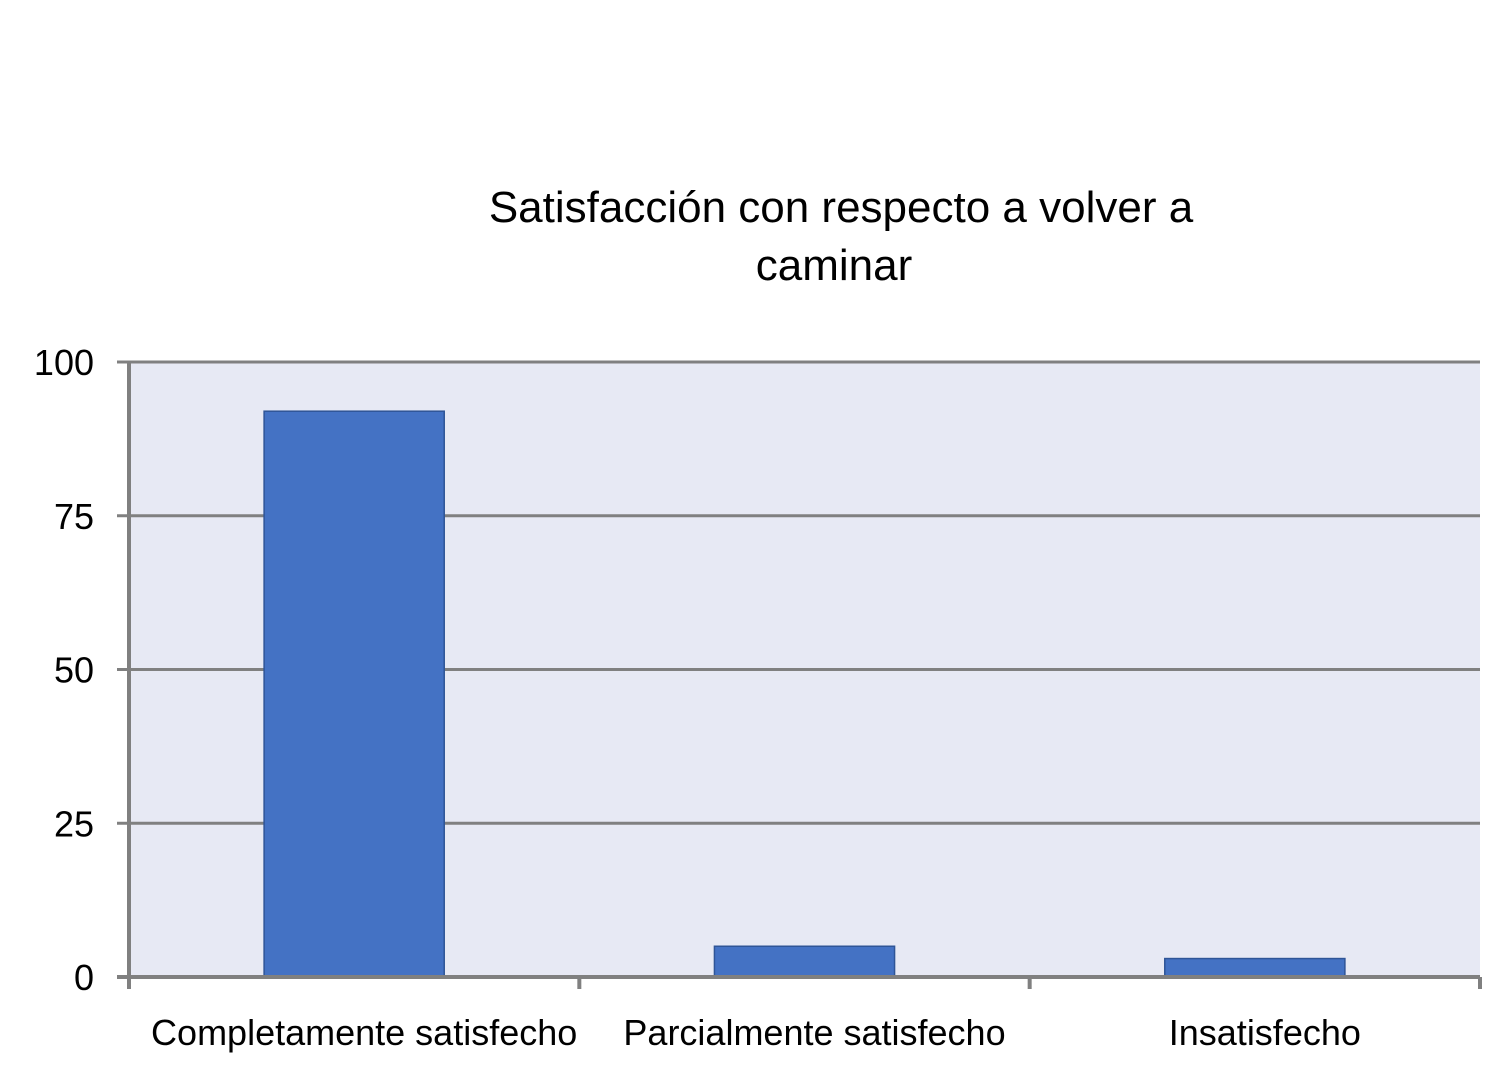  Describe the element at coordinates (84, 977) in the screenshot. I see `y-tick-label: 0` at that location.